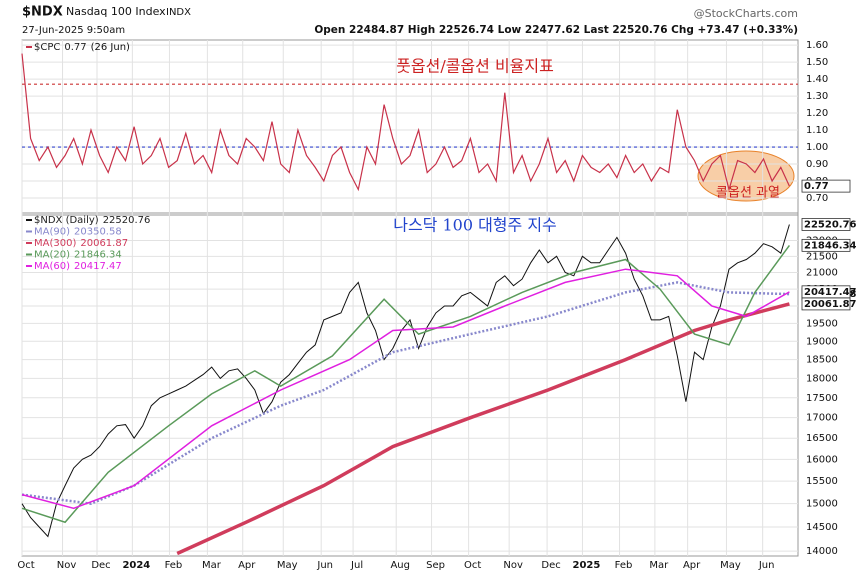  I want to click on source: @StockCharts.com, so click(746, 13).